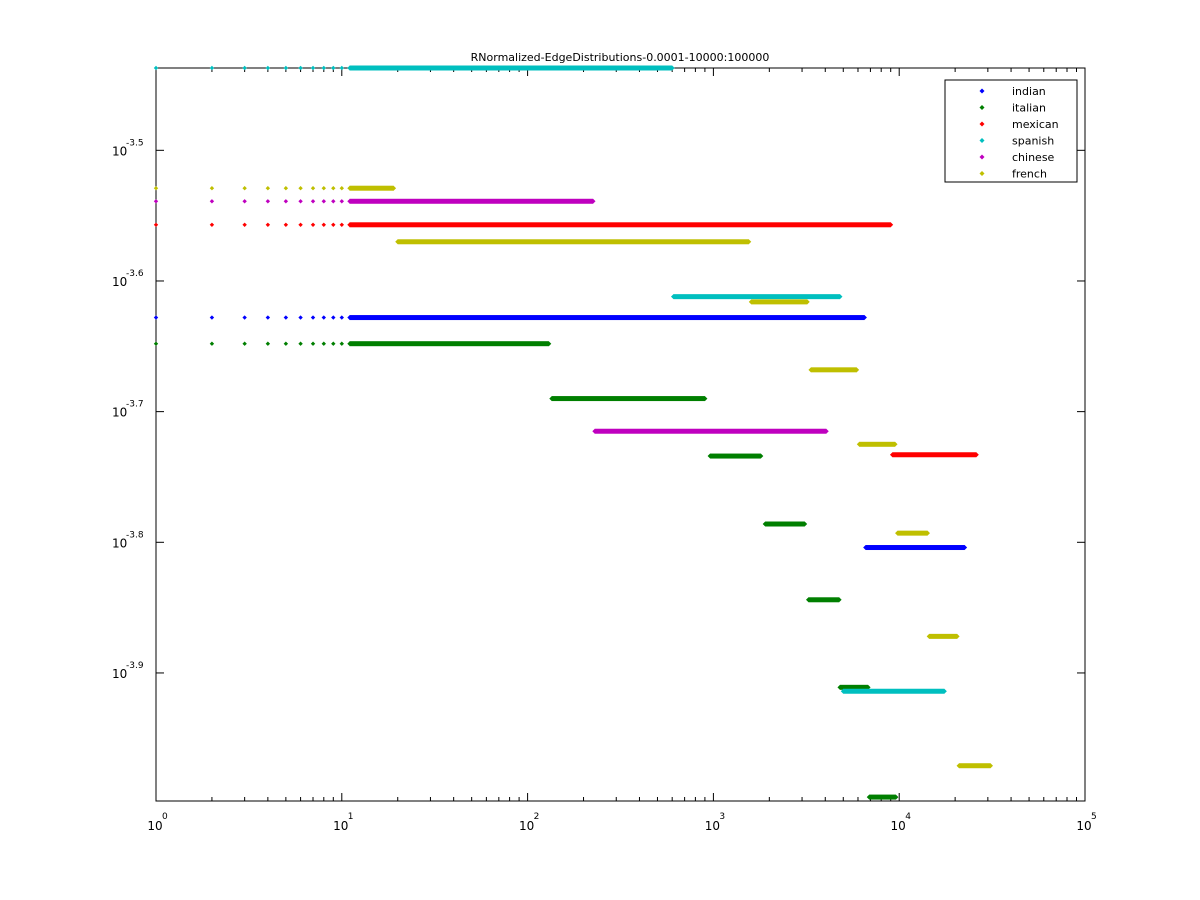  I want to click on y-axis-tick-labels: 10-3.510-3.610-3.710-3.810-3.9, so click(128, 409).